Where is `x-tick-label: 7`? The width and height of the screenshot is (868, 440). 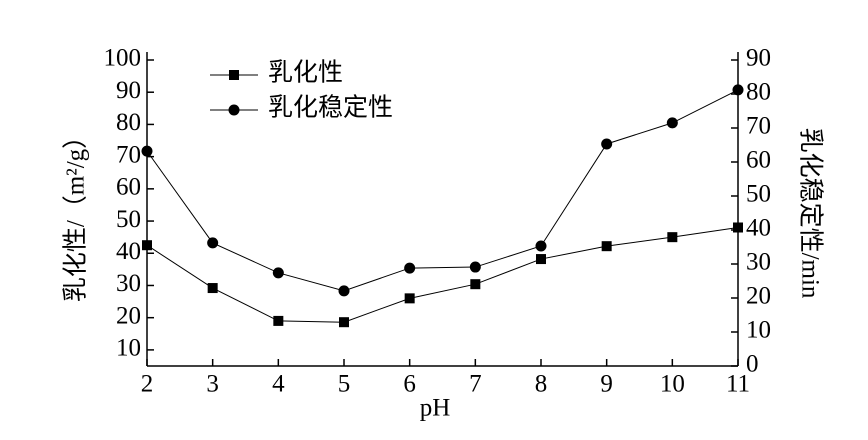
x-tick-label: 7 is located at coordinates (475, 384).